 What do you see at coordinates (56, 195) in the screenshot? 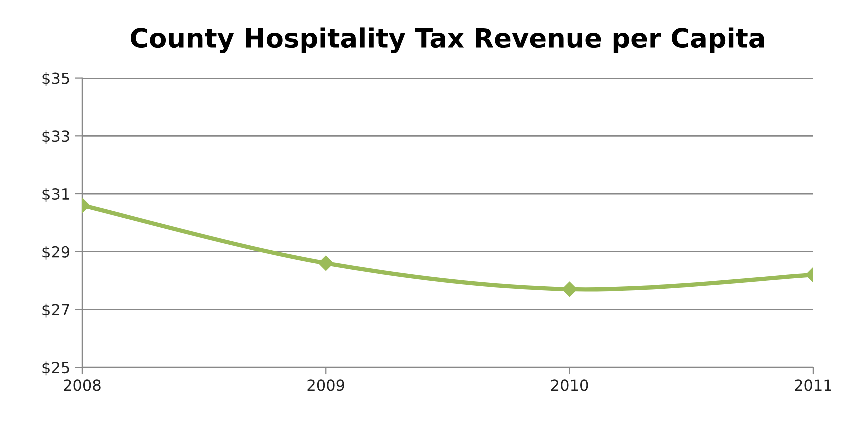
I see `y-tick-label: $31` at bounding box center [56, 195].